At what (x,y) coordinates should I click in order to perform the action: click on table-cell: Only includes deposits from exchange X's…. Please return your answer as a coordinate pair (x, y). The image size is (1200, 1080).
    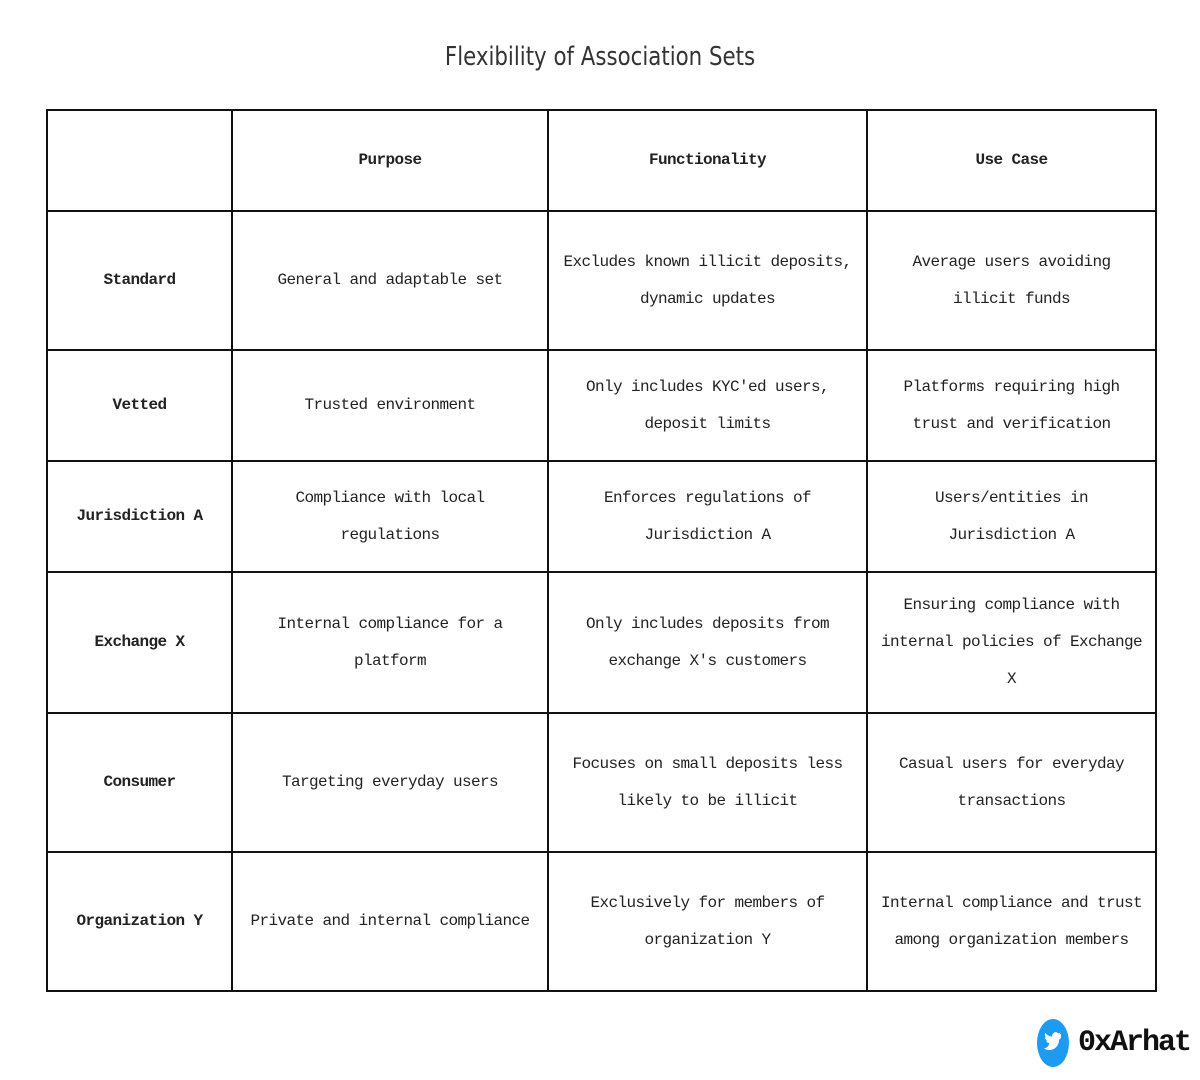
    Looking at the image, I should click on (707, 642).